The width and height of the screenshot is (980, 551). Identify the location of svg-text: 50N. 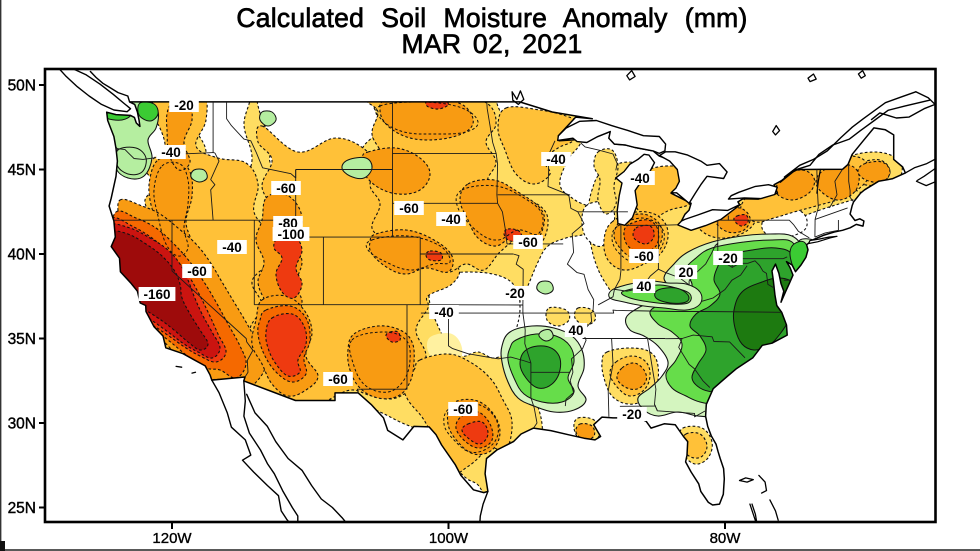
(22, 86).